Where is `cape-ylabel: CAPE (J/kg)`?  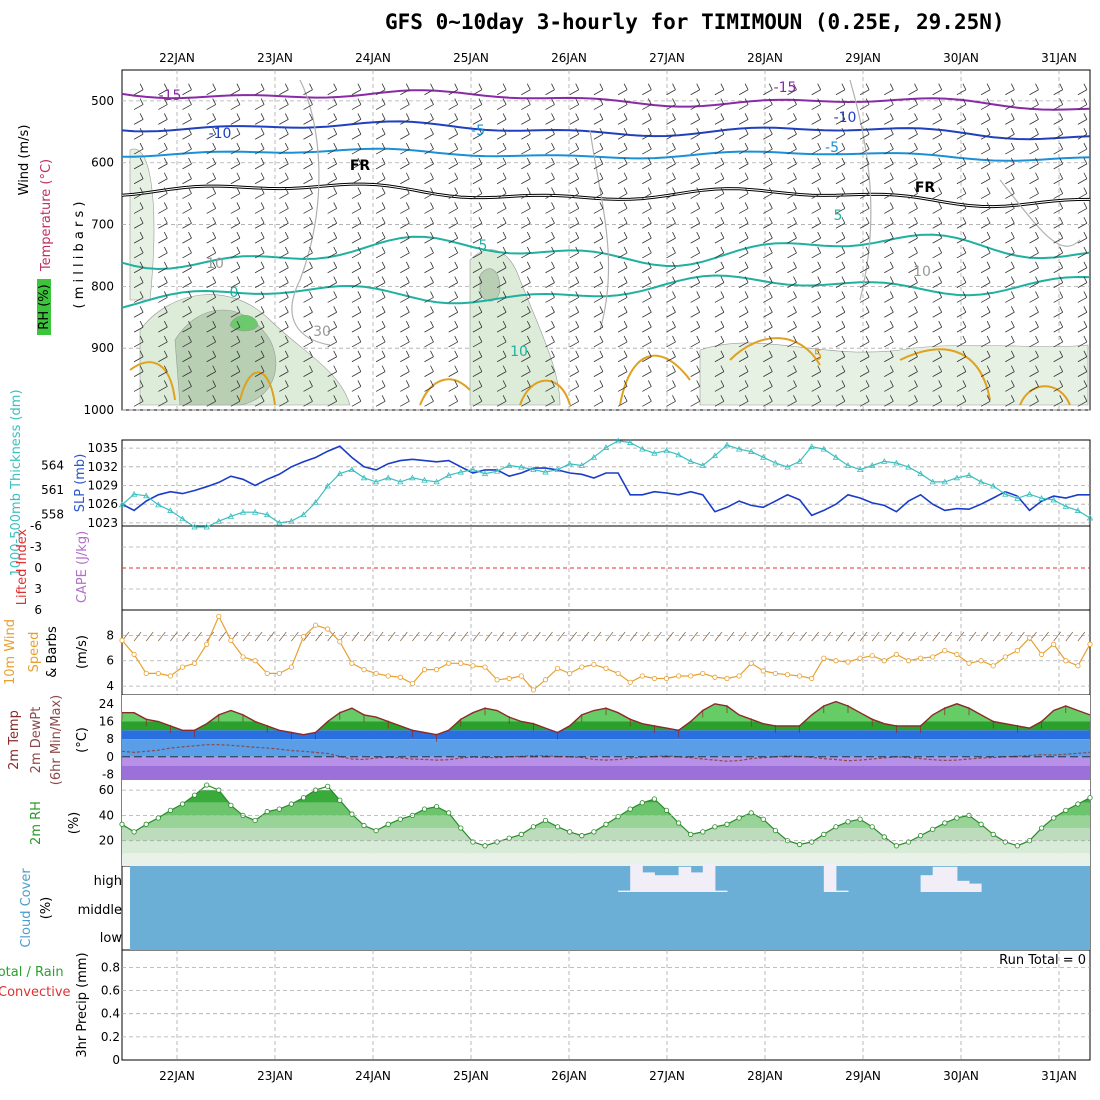 cape-ylabel: CAPE (J/kg) is located at coordinates (82, 567).